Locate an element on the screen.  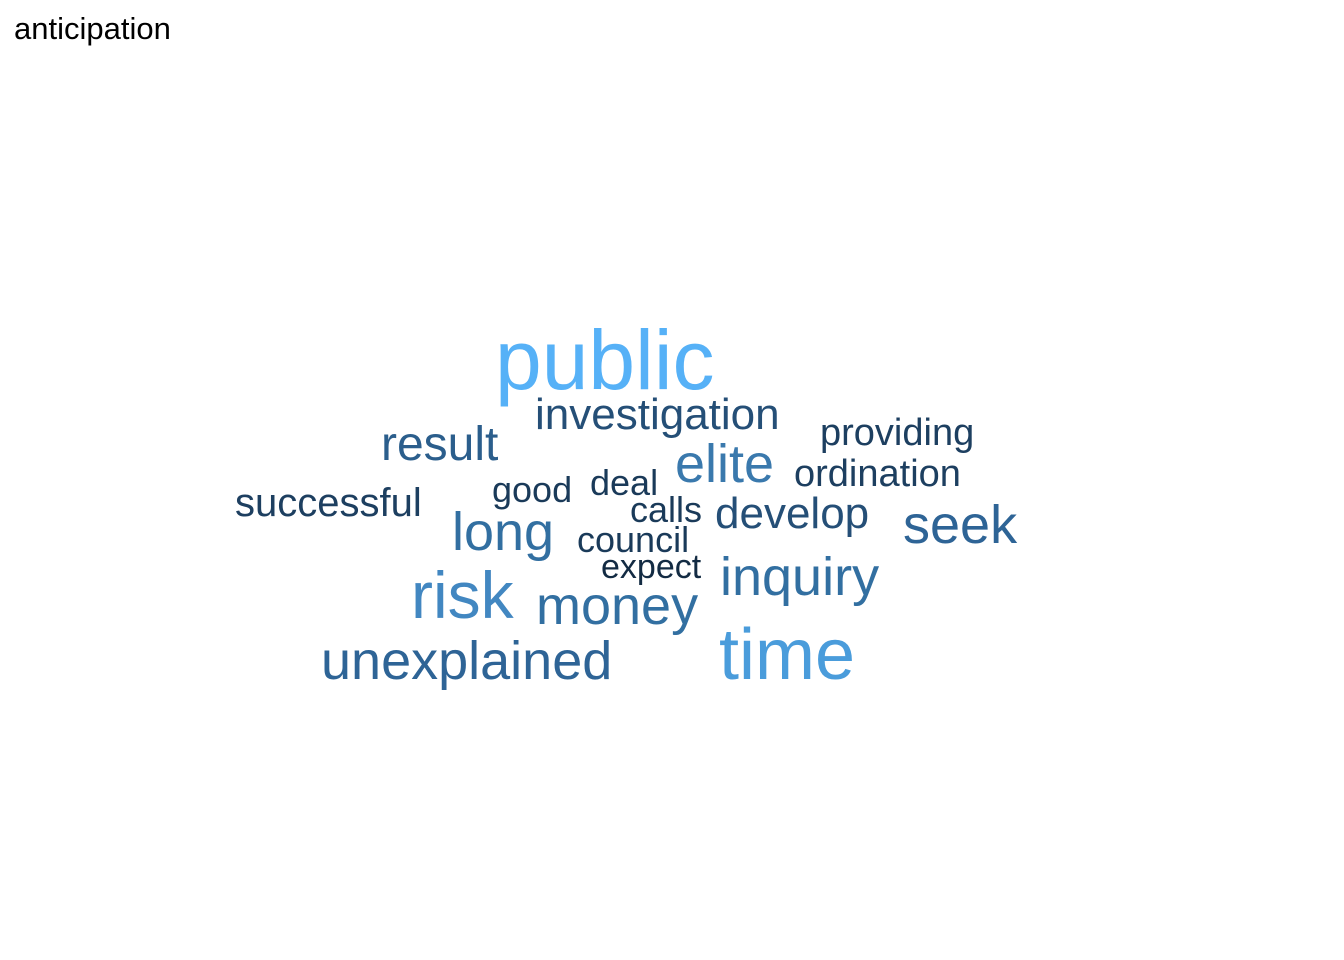
word-time: time is located at coordinates (787, 655).